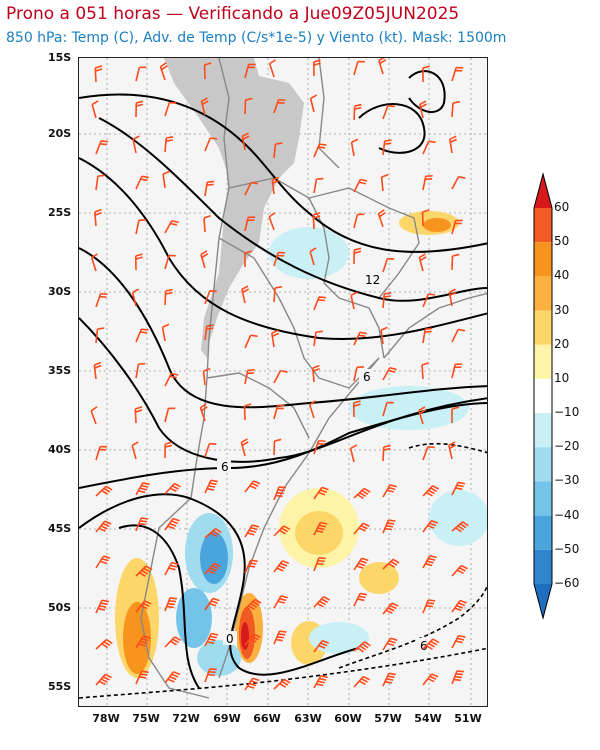  I want to click on colorbar-tick-label: −60, so click(567, 583).